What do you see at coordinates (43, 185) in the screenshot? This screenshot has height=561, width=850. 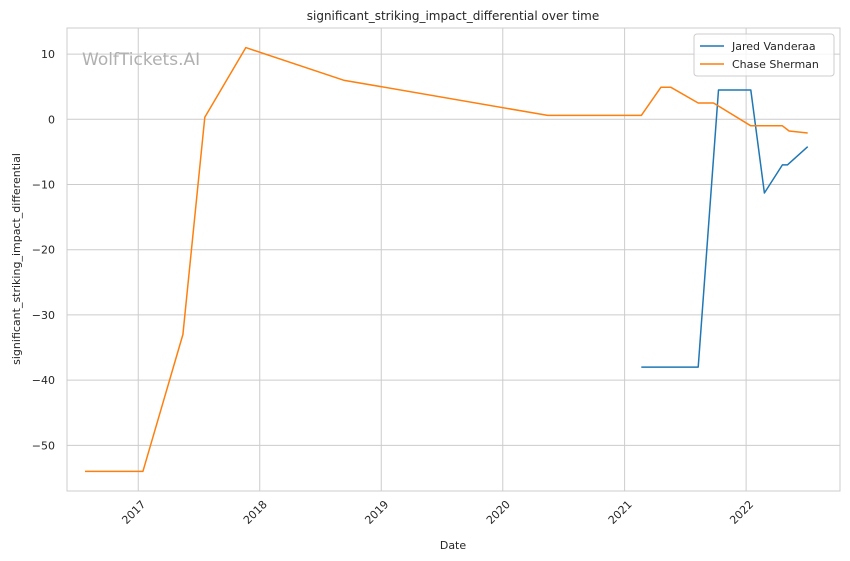 I see `y-tick-label: −10` at bounding box center [43, 185].